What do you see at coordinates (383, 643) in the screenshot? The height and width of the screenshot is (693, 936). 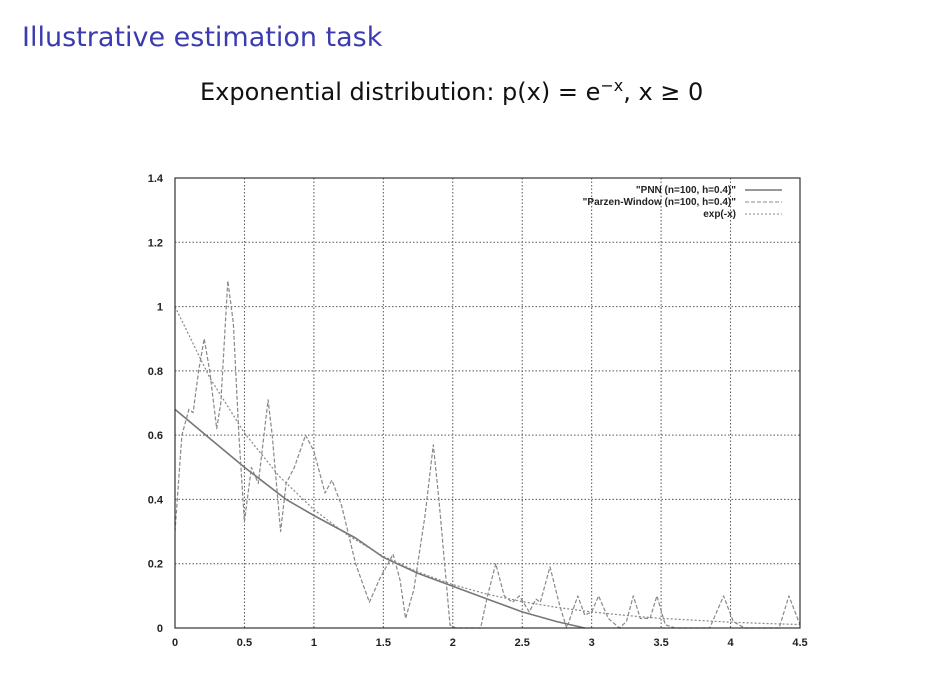 I see `x-tick-label: 1.5` at bounding box center [383, 643].